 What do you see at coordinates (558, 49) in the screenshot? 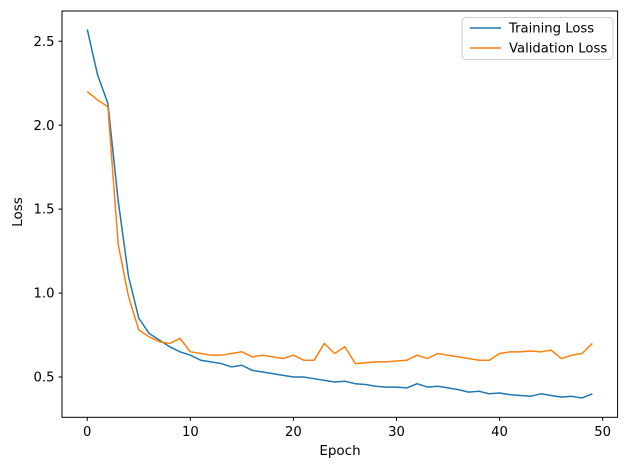
I see `legend-label-validation-loss: Validation Loss` at bounding box center [558, 49].